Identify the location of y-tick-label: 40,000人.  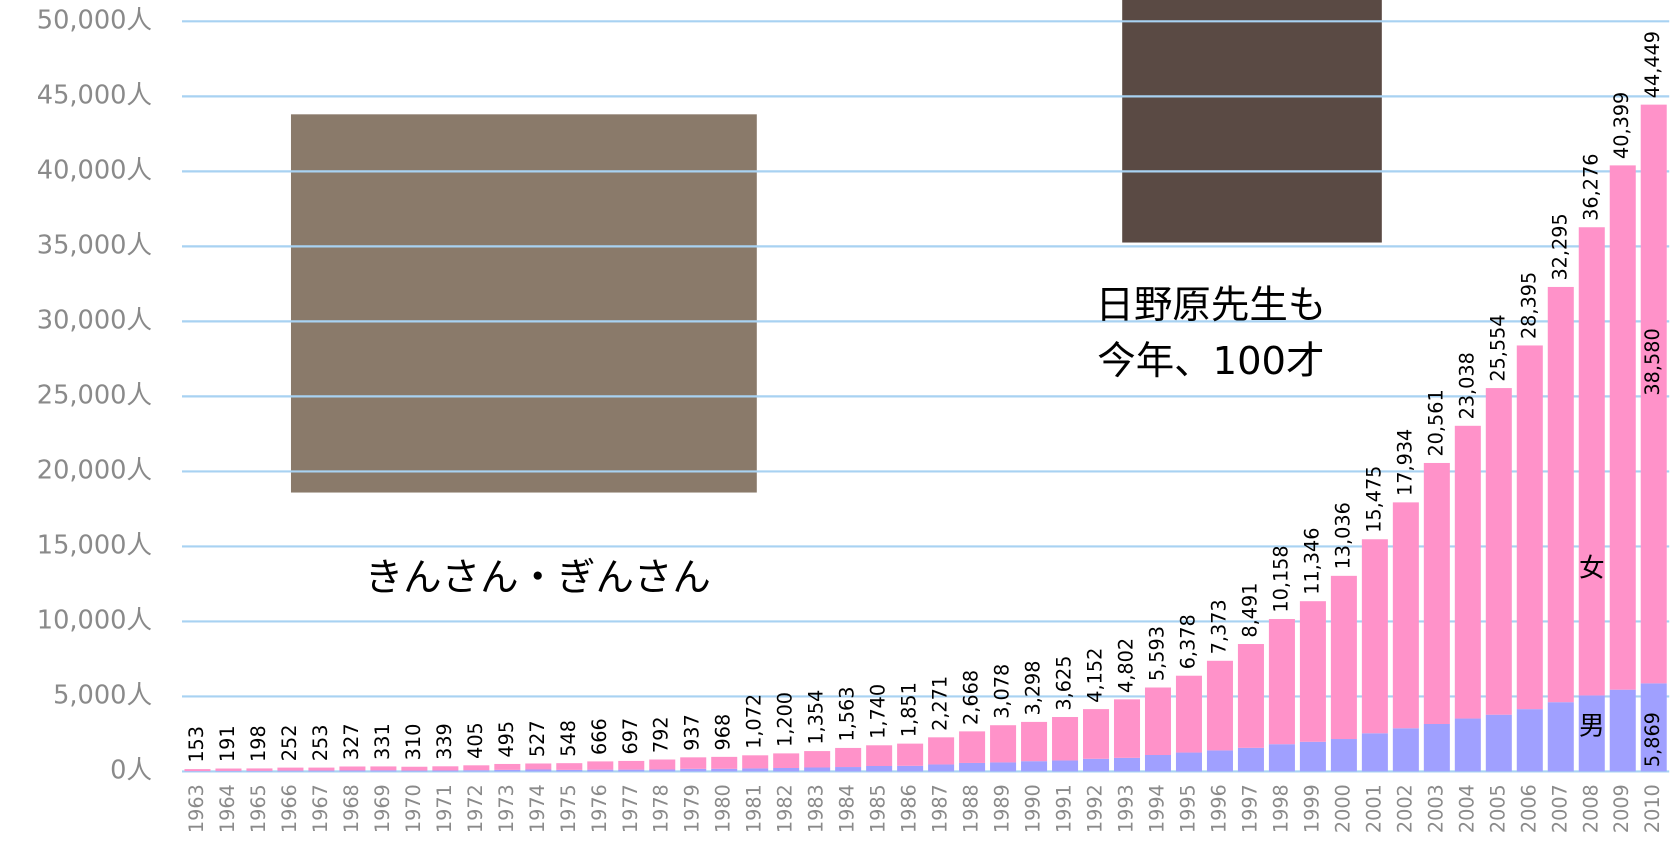
(94, 170).